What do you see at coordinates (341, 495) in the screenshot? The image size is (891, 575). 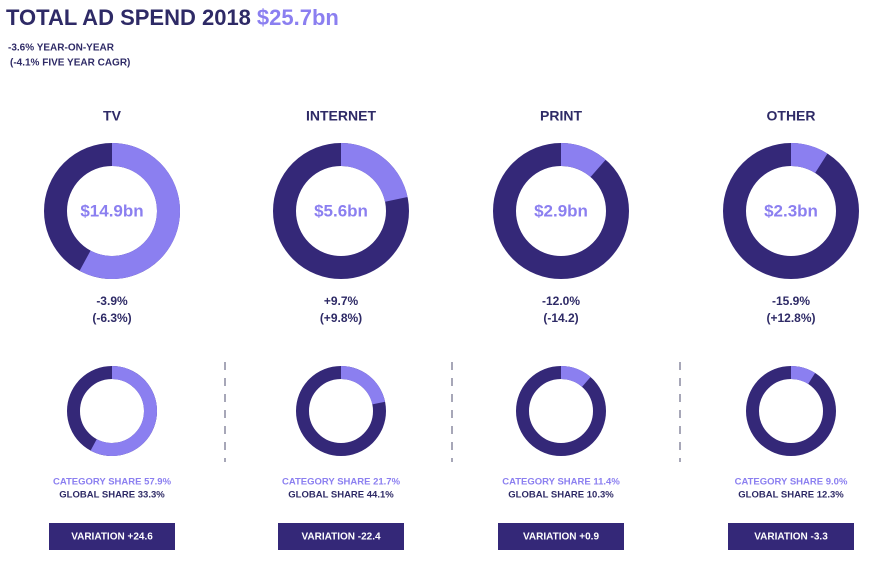 I see `global-share: GLOBAL SHARE 44.1%` at bounding box center [341, 495].